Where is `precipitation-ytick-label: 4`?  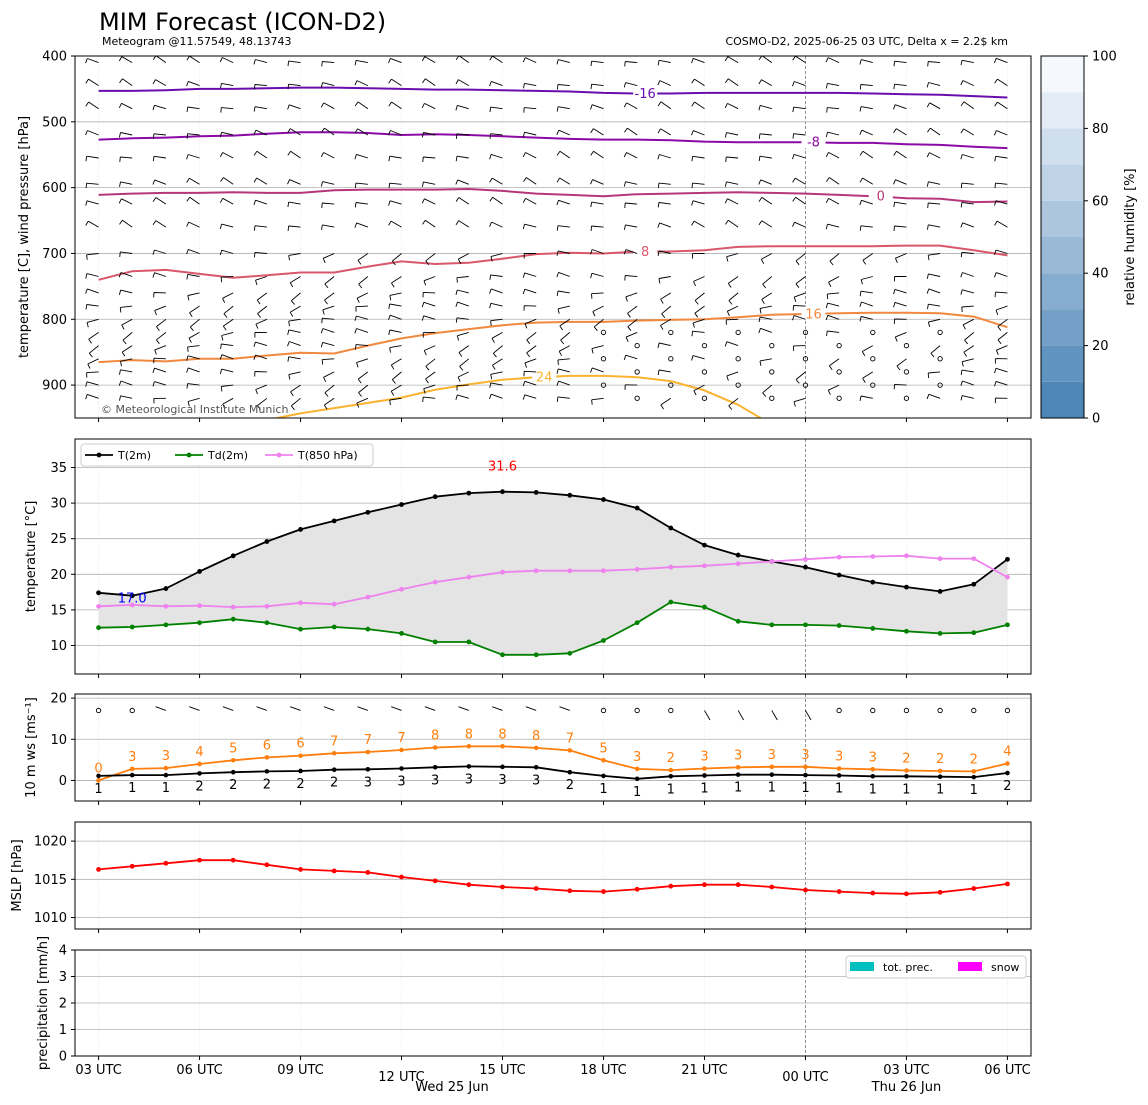 precipitation-ytick-label: 4 is located at coordinates (63, 951).